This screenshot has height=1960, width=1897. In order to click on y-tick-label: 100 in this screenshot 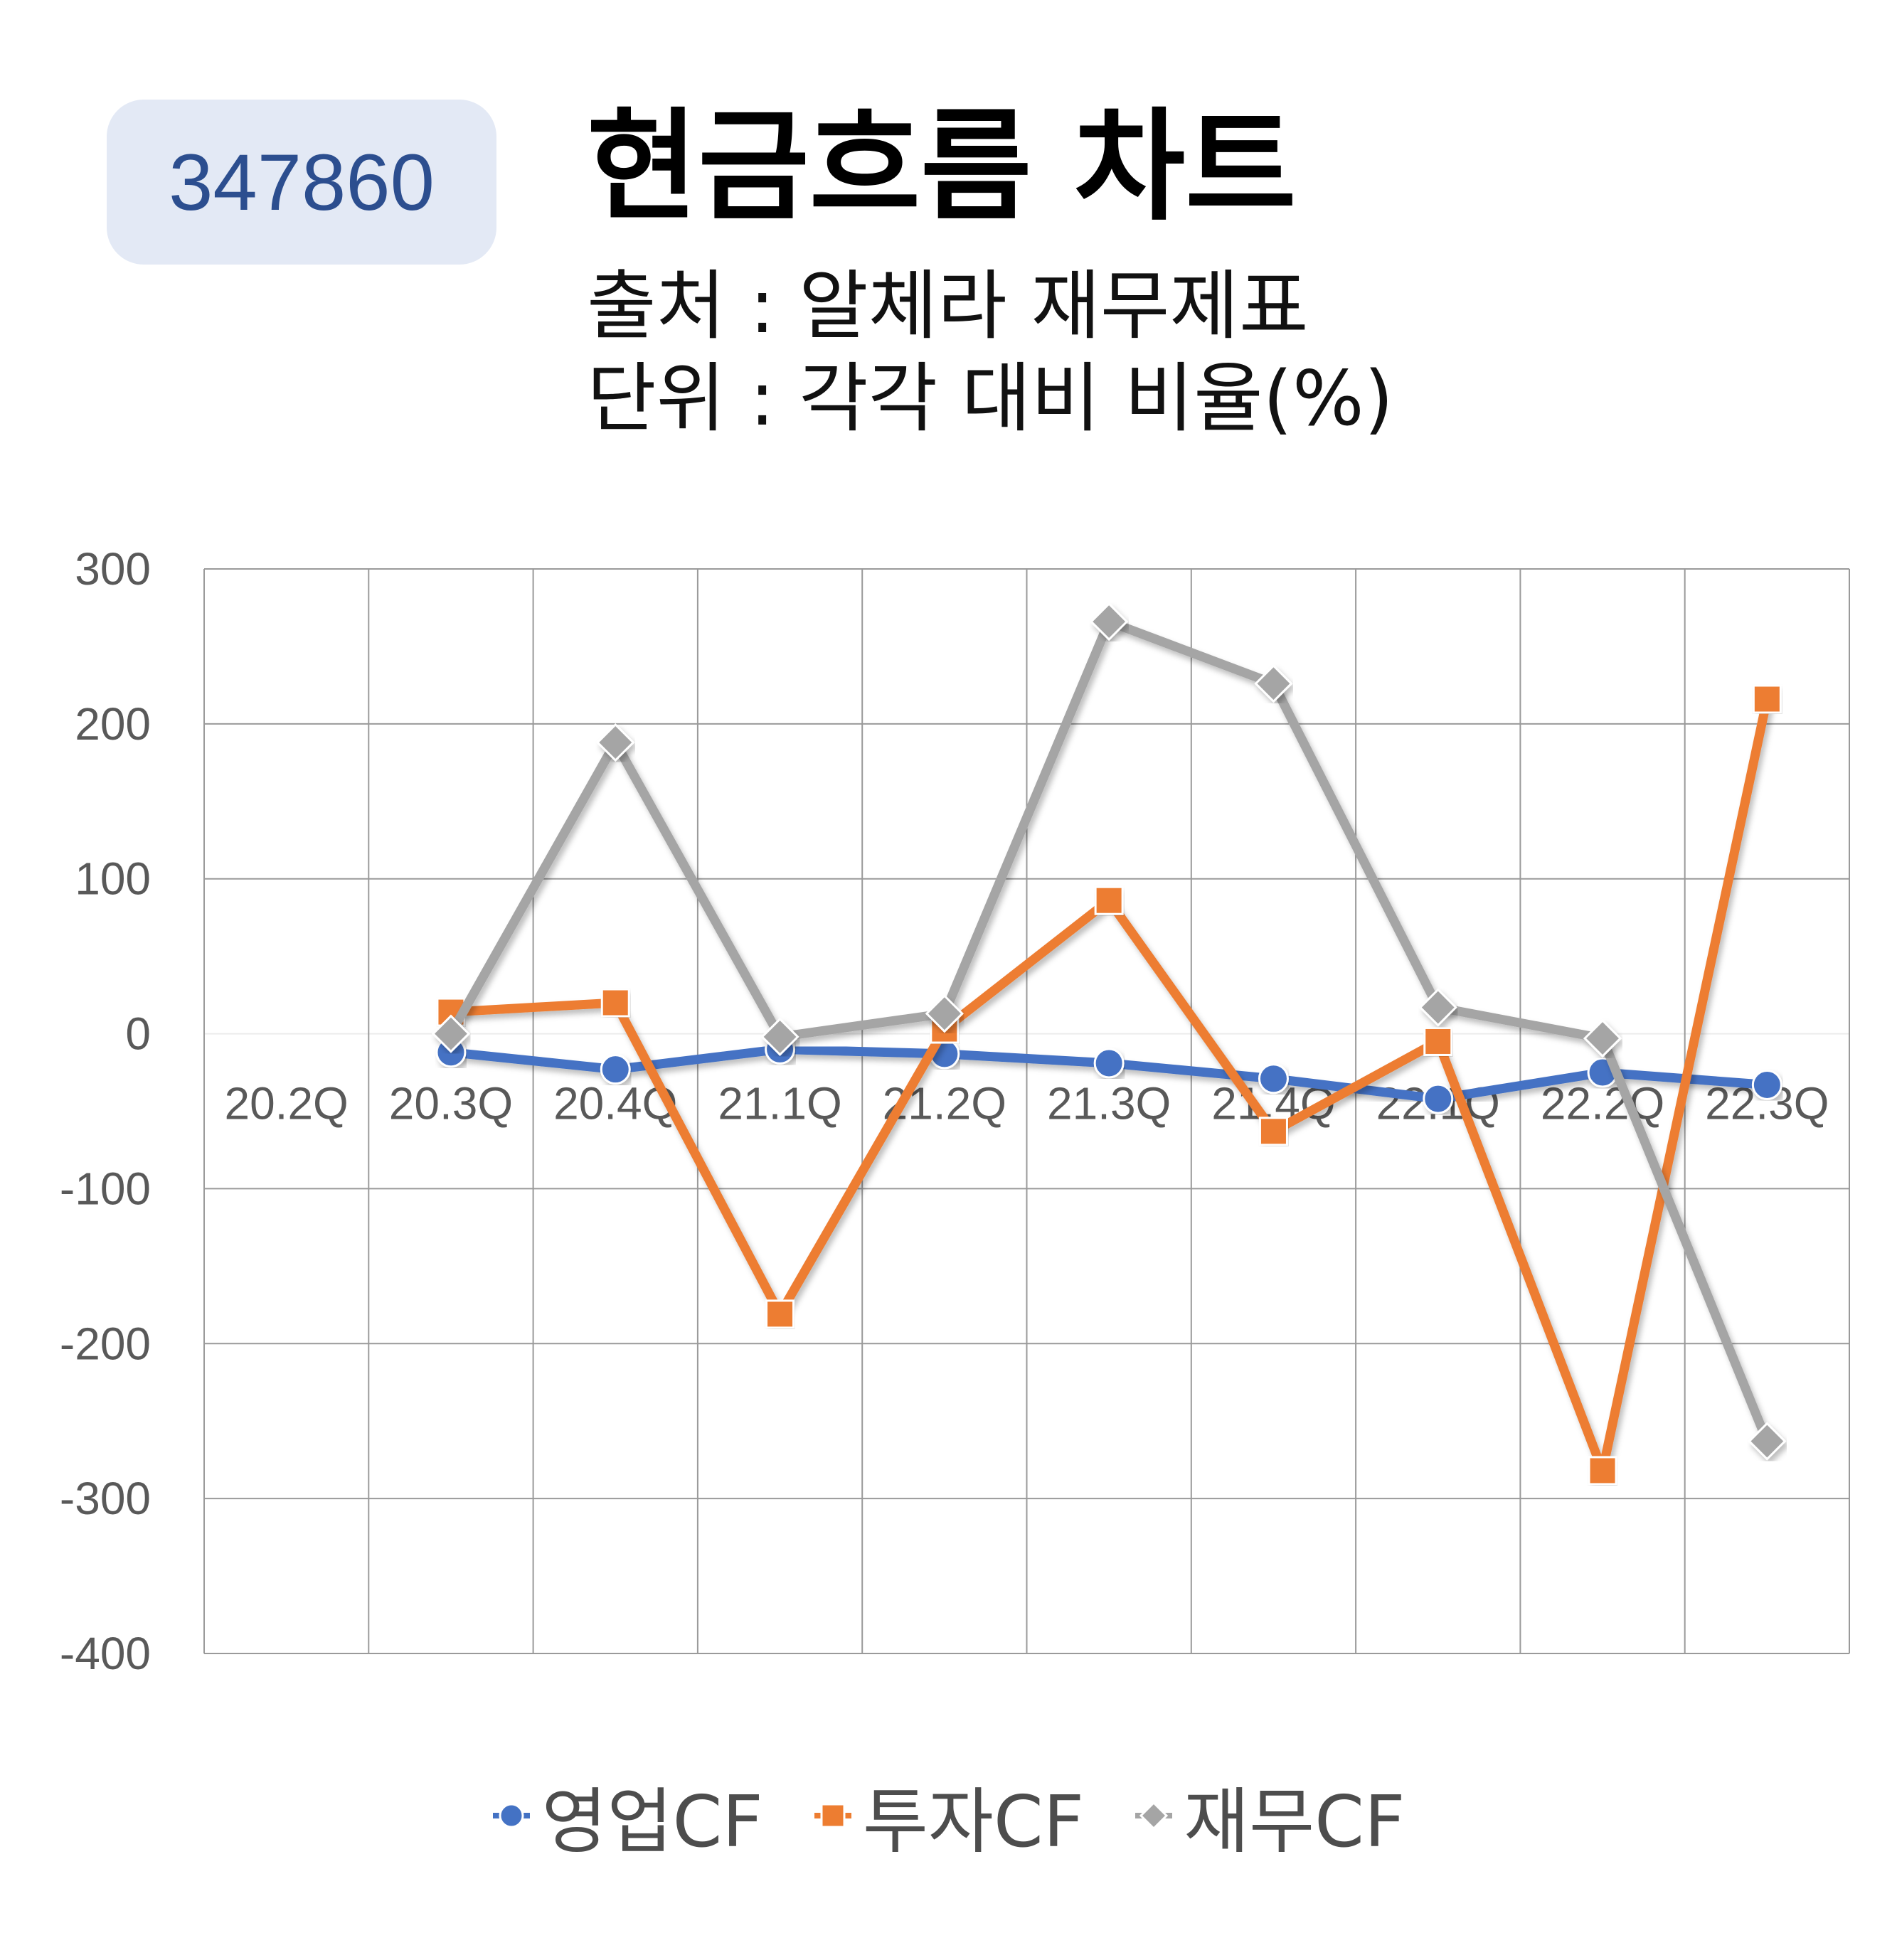, I will do `click(113, 879)`.